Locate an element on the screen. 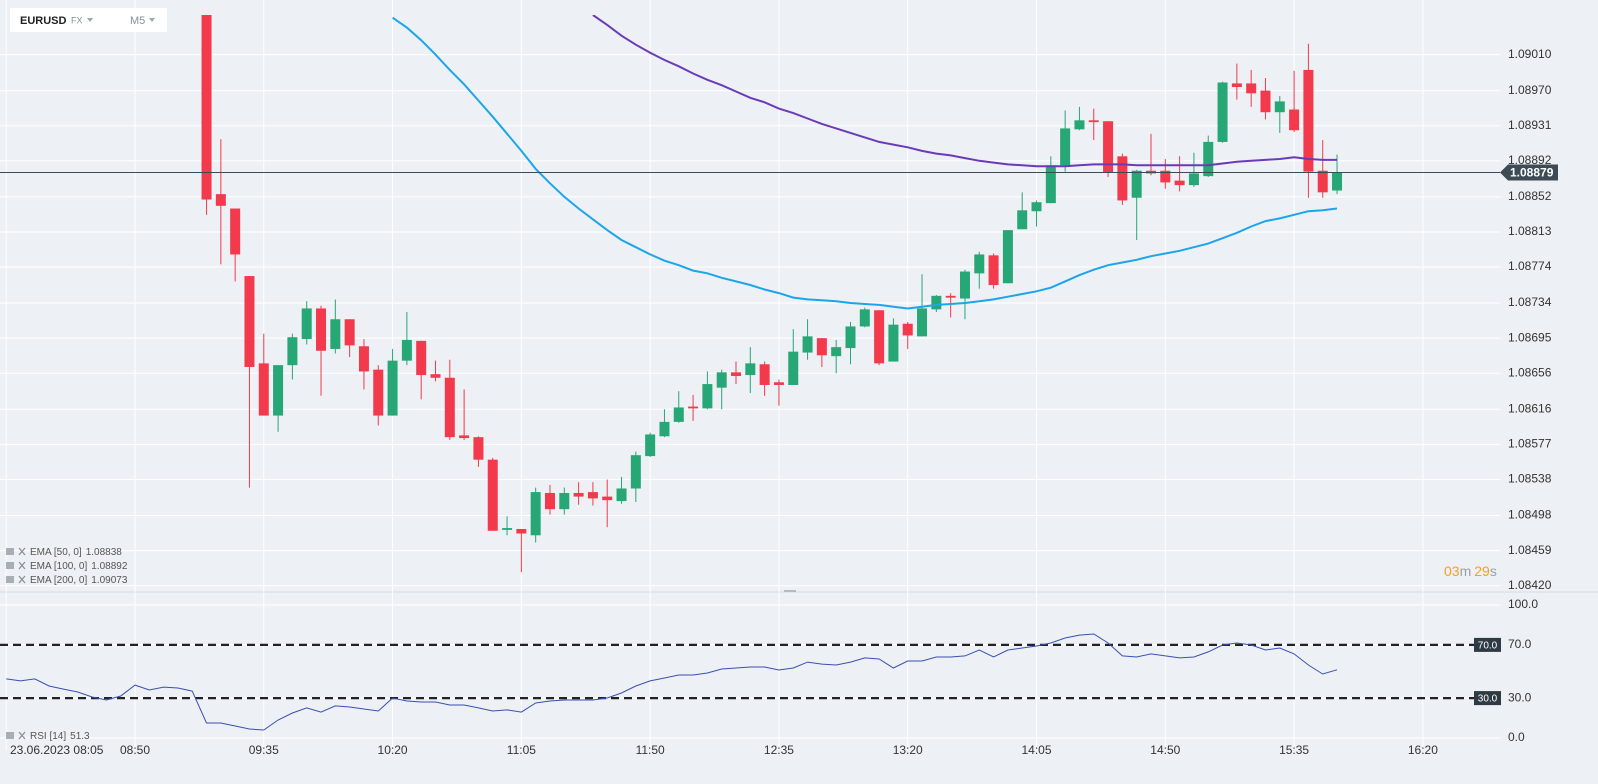  rsi-panel is located at coordinates (737, 682).